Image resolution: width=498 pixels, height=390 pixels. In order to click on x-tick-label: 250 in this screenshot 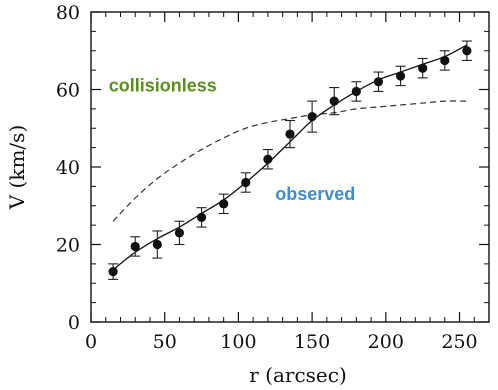, I will do `click(459, 342)`.